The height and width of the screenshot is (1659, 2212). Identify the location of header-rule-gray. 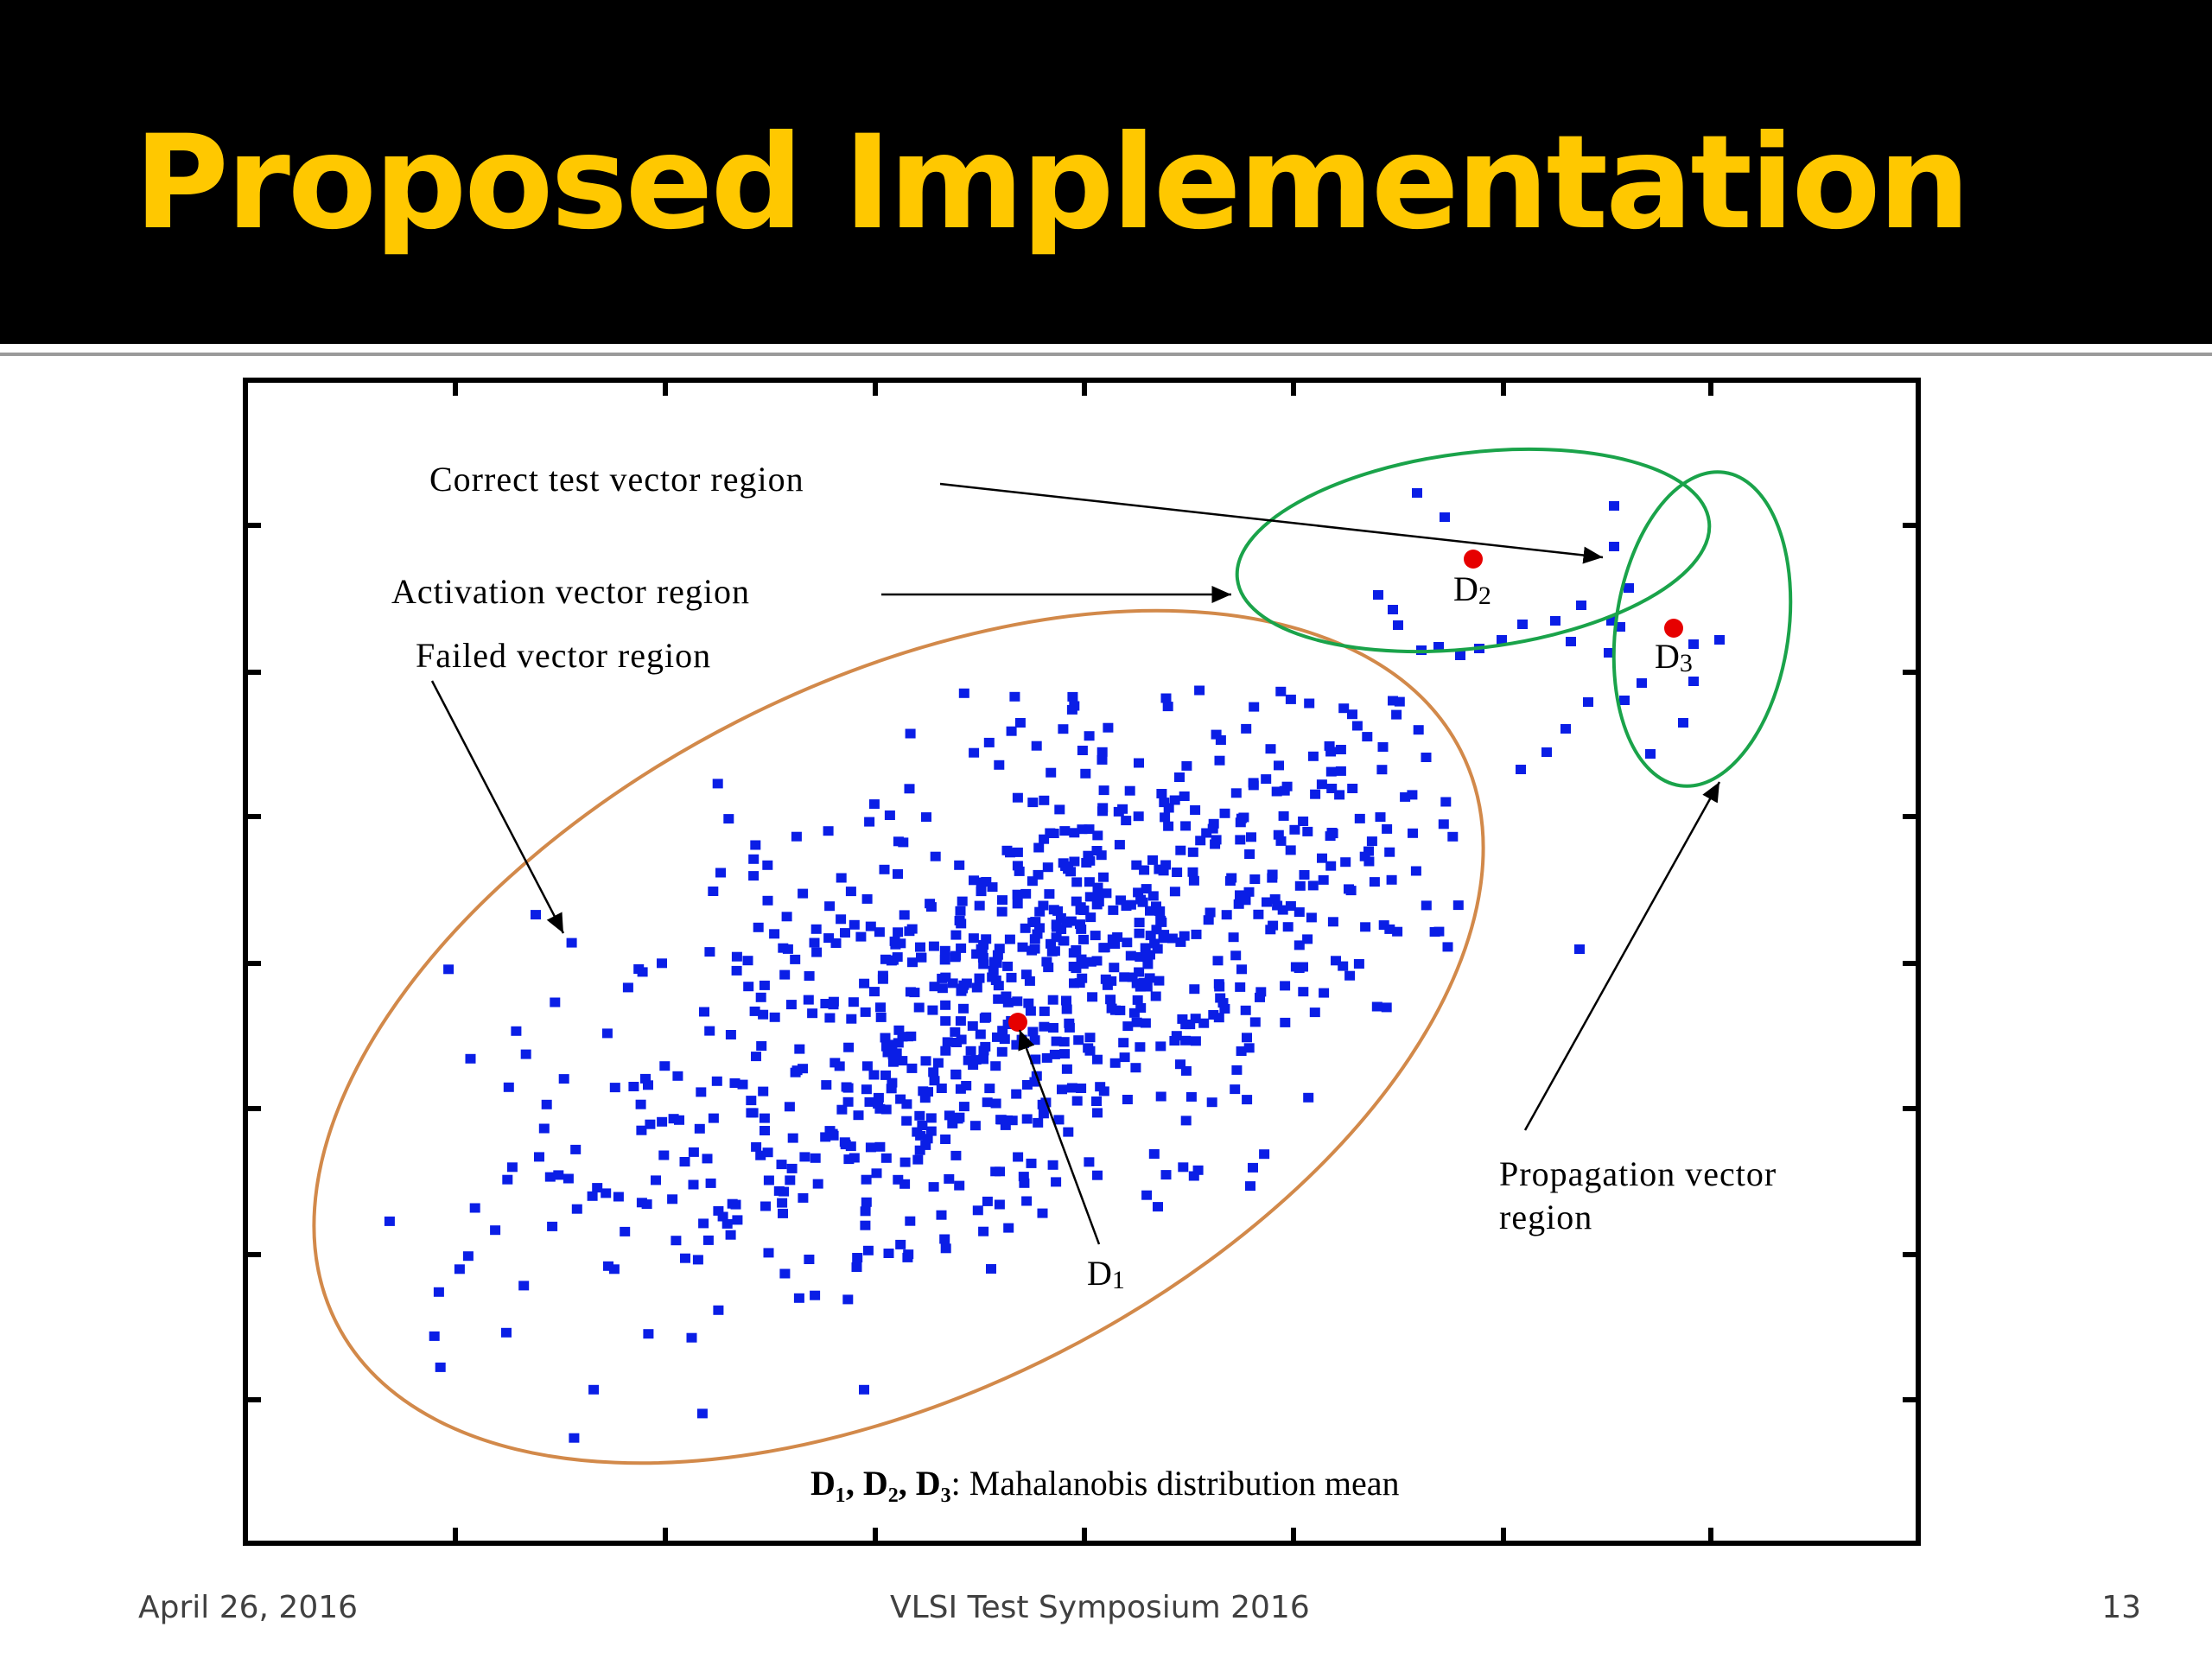
(1106, 354).